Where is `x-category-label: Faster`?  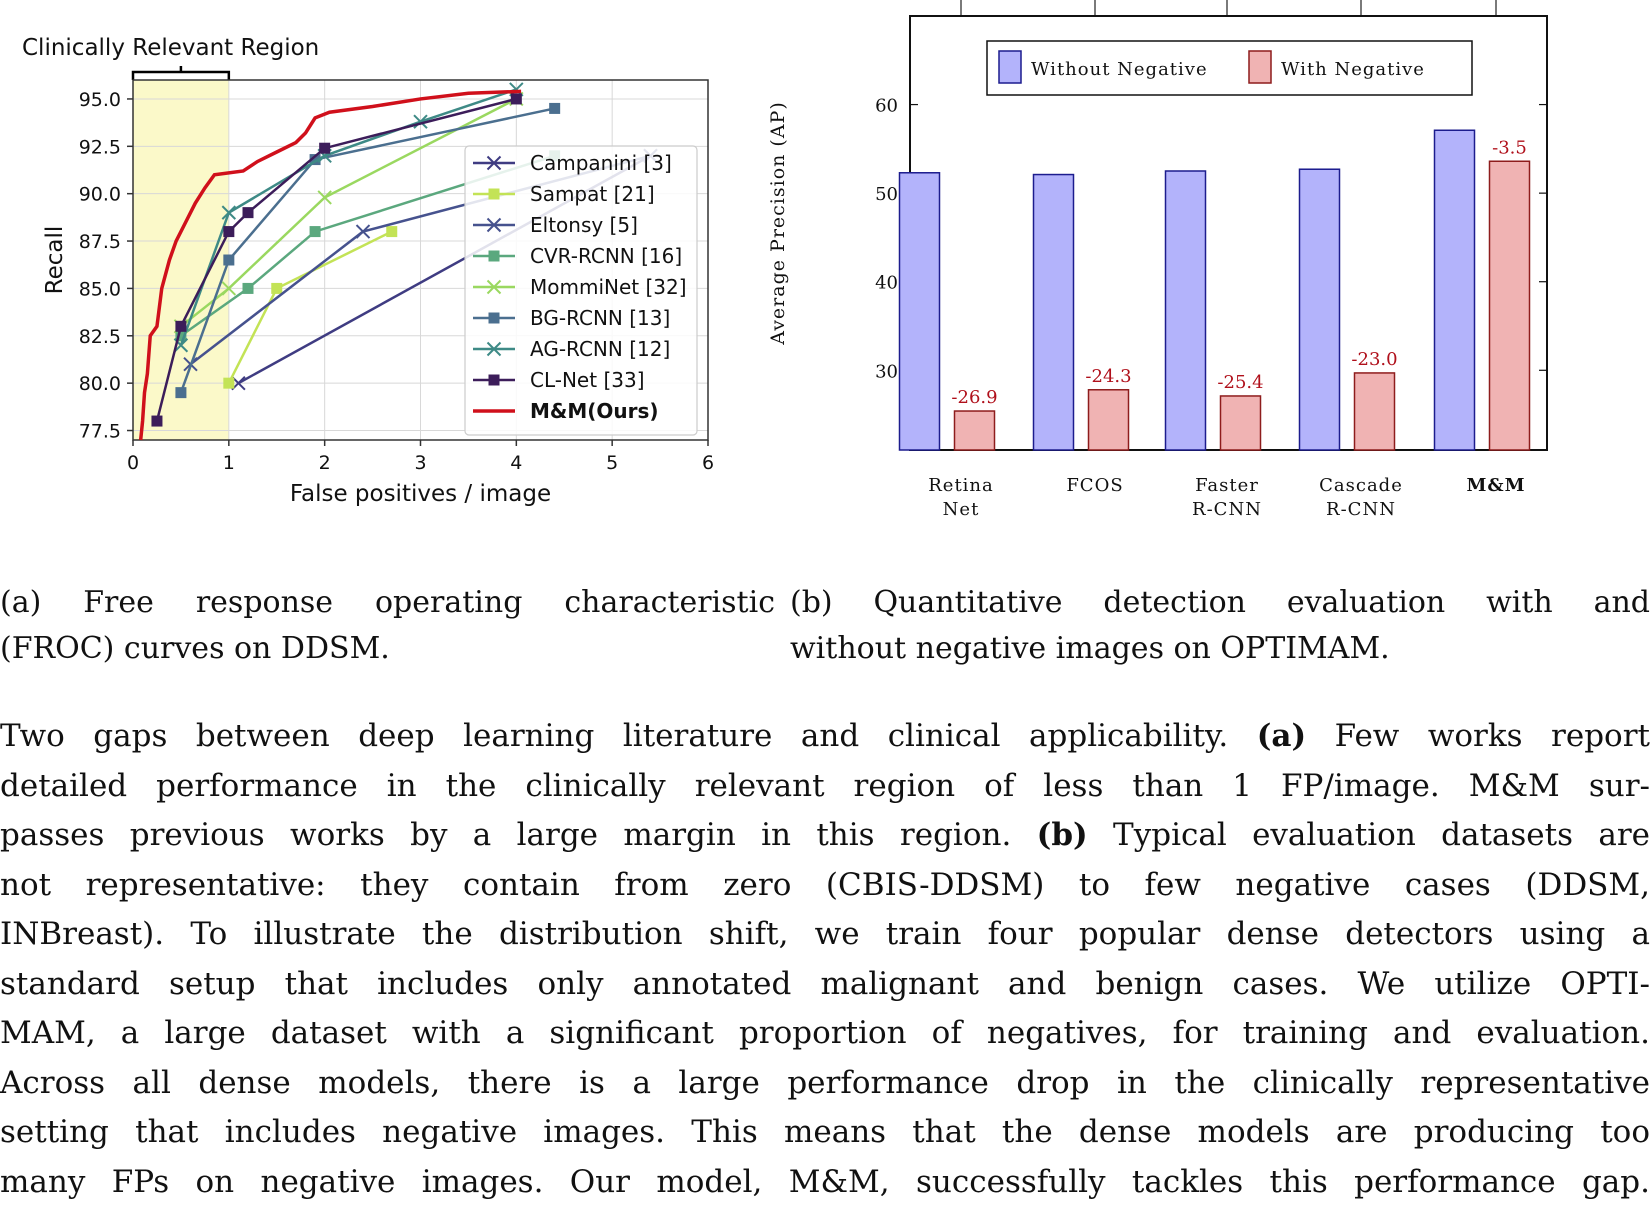 x-category-label: Faster is located at coordinates (1227, 485).